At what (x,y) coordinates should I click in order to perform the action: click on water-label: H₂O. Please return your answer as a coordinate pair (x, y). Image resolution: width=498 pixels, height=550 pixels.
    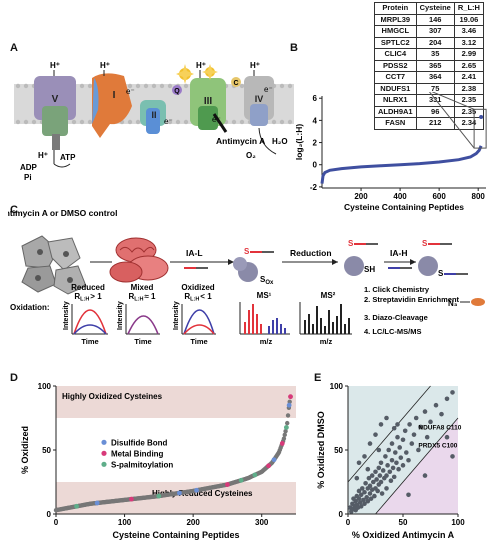
    Looking at the image, I should click on (280, 141).